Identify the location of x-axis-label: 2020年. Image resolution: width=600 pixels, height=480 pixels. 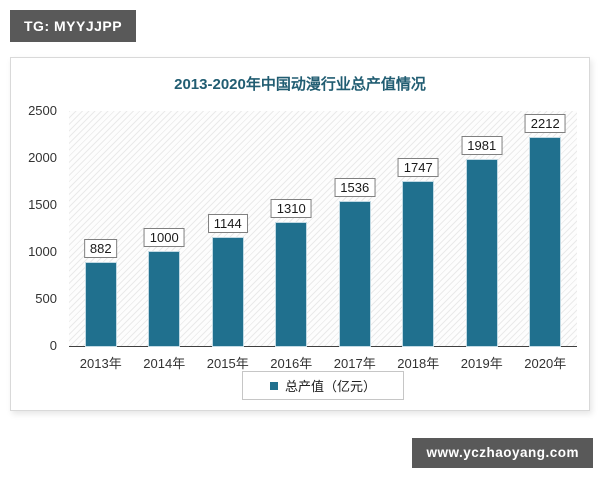
(545, 363).